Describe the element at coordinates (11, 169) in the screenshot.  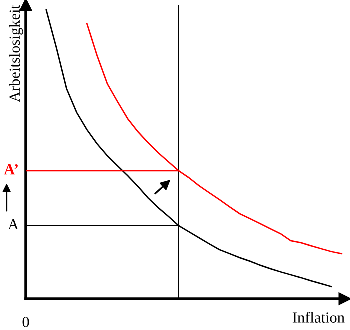
I see `text: A’` at that location.